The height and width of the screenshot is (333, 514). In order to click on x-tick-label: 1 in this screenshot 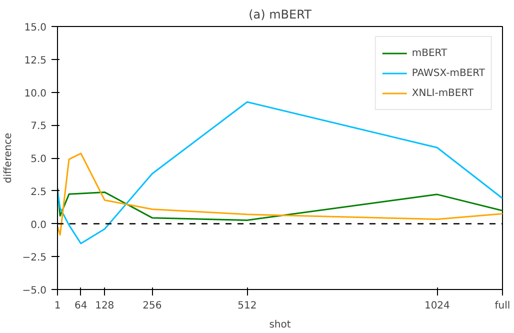, I will do `click(57, 306)`.